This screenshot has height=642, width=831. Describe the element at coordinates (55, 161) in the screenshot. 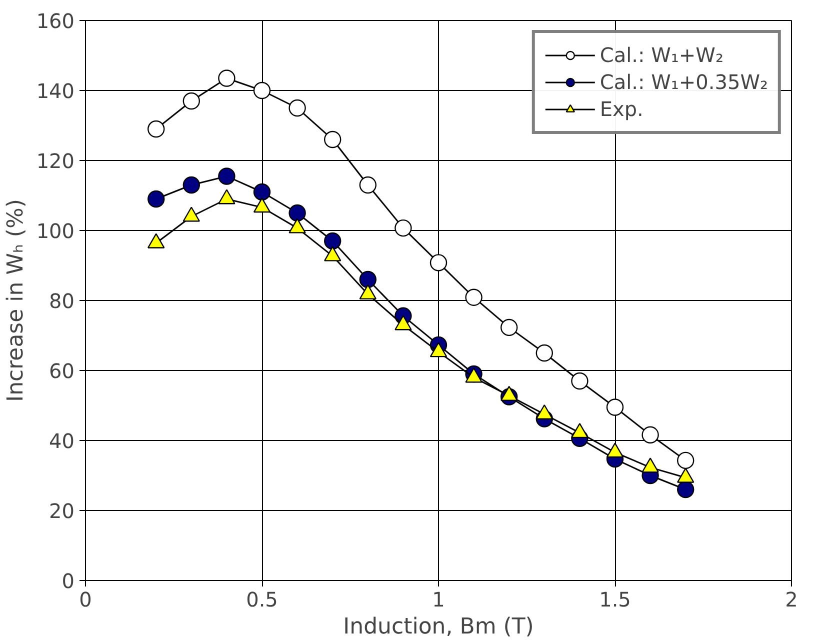

I see `y-tick-label: 120` at that location.